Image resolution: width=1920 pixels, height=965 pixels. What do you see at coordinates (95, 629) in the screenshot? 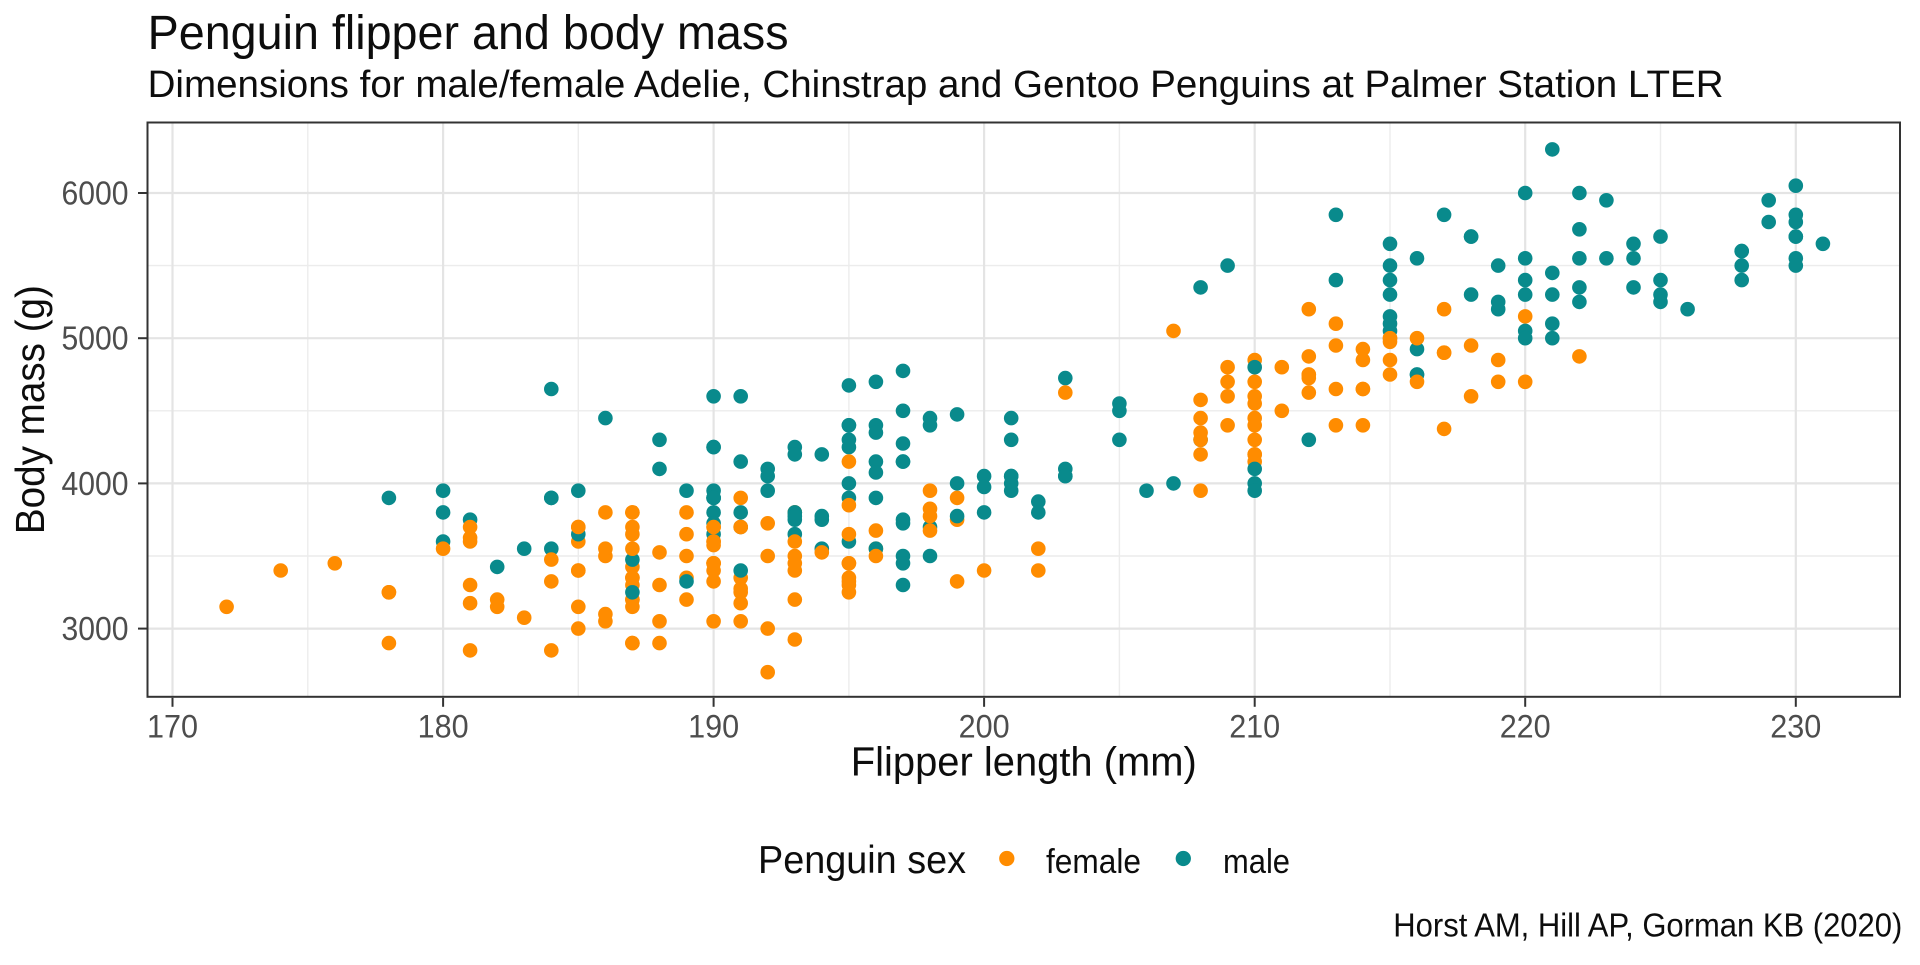
I see `svg-text: 3000` at bounding box center [95, 629].